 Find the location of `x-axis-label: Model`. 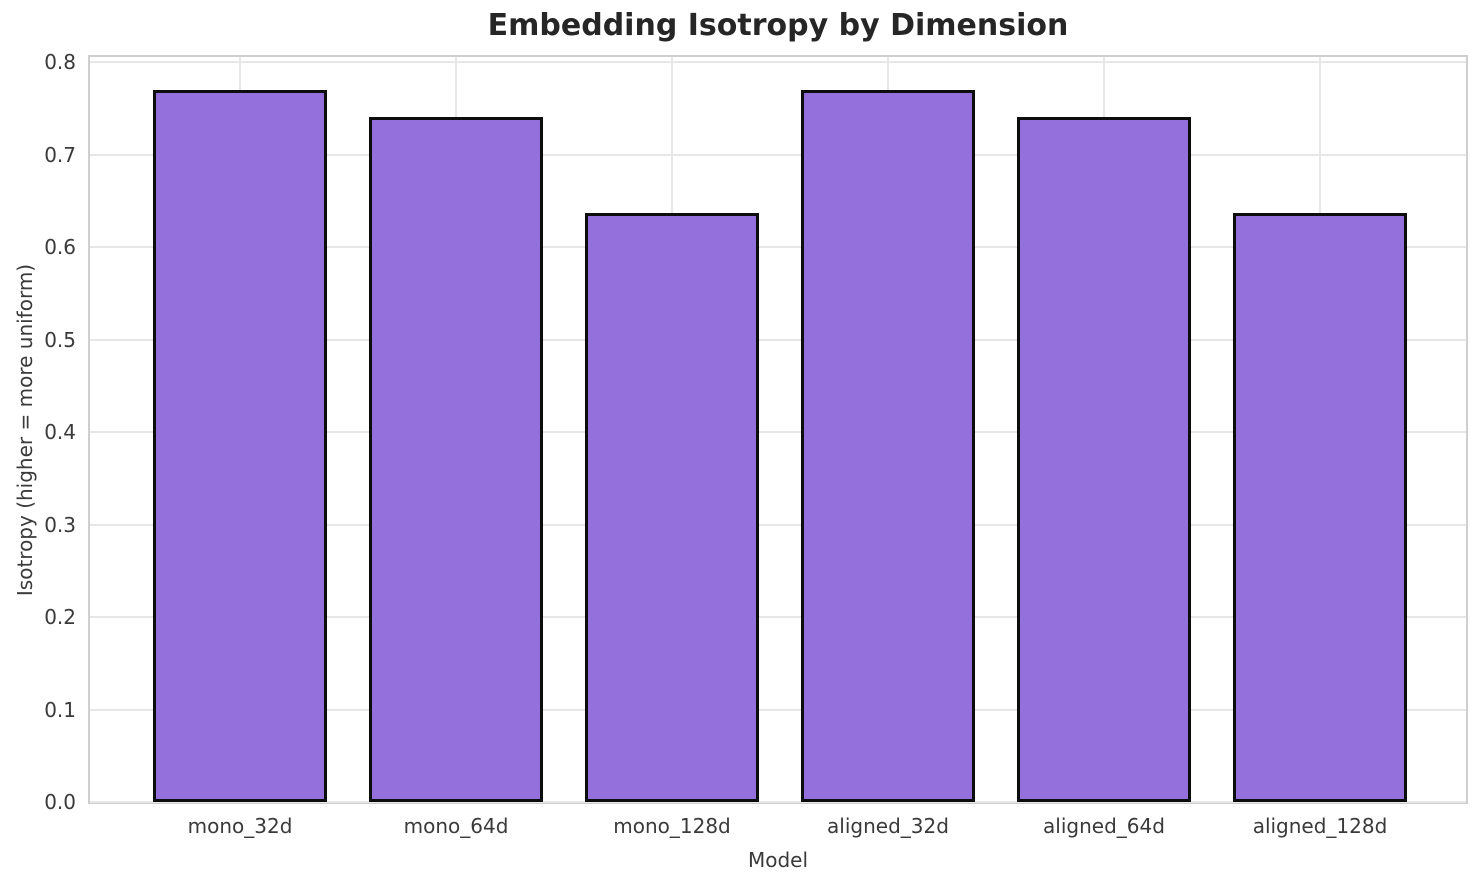

x-axis-label: Model is located at coordinates (778, 860).